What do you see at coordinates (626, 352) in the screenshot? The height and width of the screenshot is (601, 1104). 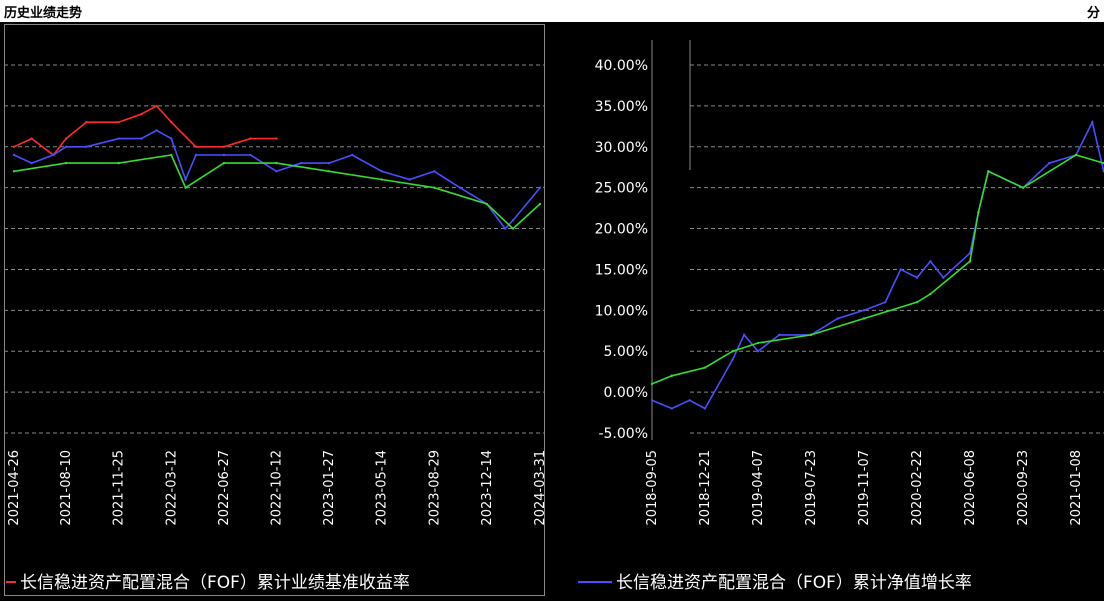 I see `right-y-tick-label: 5.00%` at bounding box center [626, 352].